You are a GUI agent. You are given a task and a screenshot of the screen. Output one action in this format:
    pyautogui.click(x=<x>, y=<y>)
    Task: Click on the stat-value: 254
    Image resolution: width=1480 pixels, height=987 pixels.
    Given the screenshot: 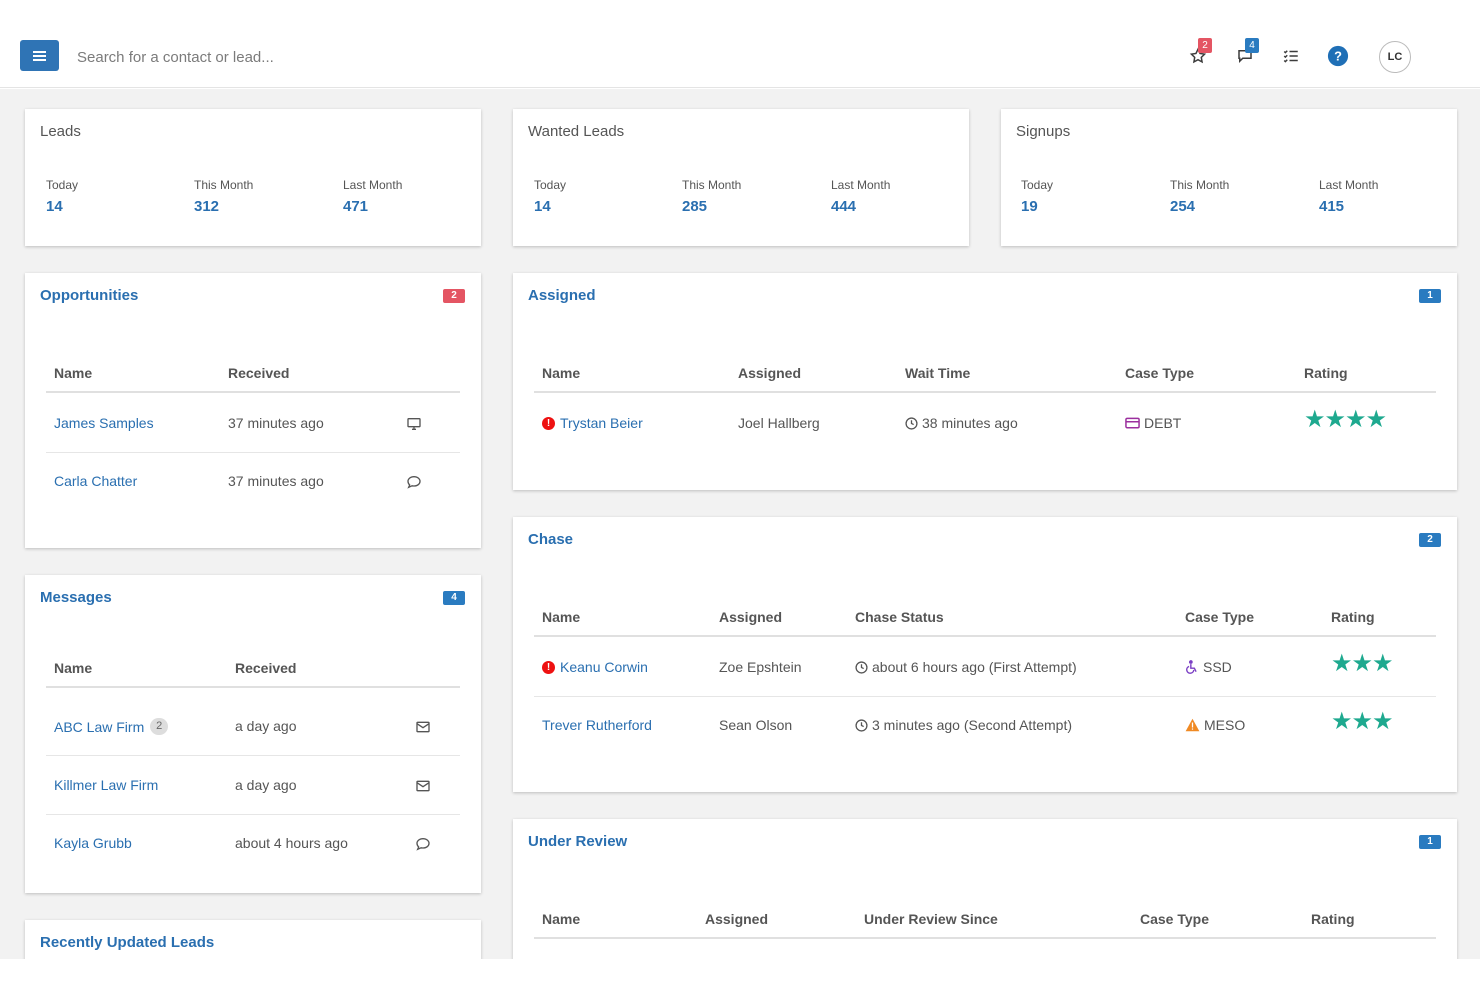 What is the action you would take?
    pyautogui.click(x=1183, y=206)
    